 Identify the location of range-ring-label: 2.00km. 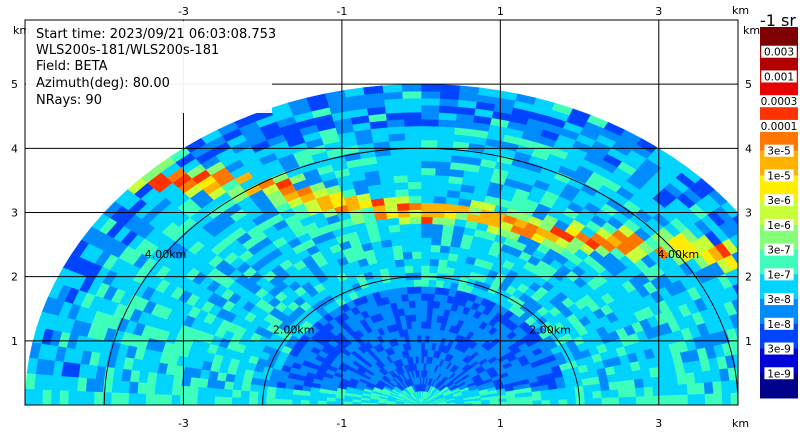
(550, 330).